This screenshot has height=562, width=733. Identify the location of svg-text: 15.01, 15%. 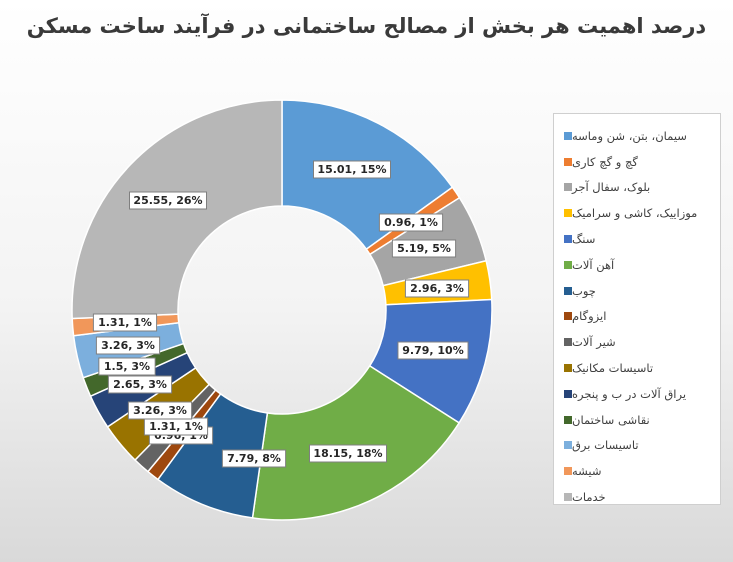
(351, 169).